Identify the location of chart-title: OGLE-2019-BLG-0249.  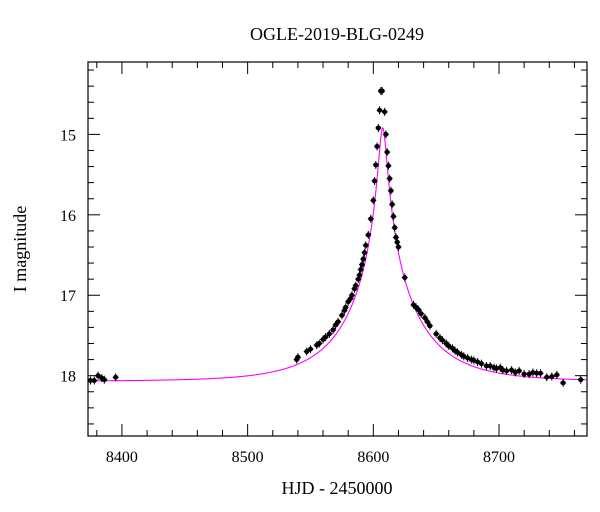
(337, 34).